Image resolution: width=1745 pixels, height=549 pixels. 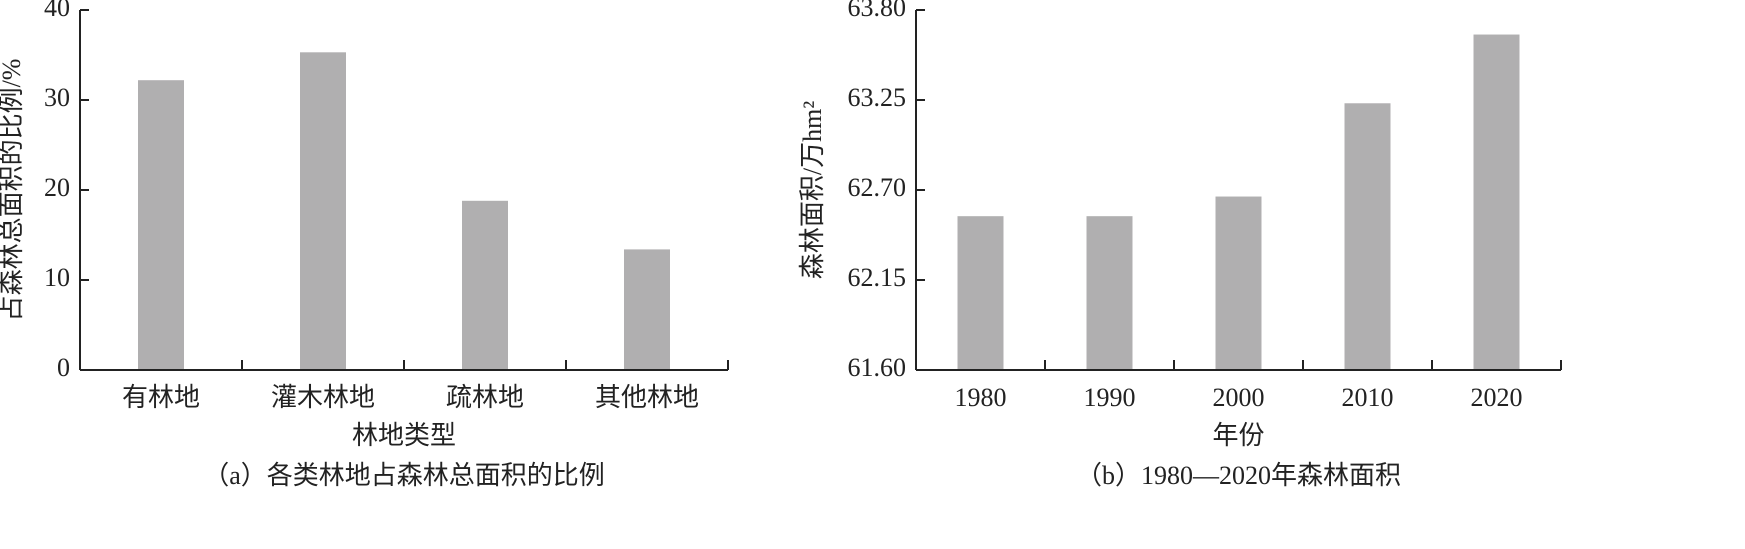 What do you see at coordinates (63, 367) in the screenshot?
I see `y-tick-label: 0` at bounding box center [63, 367].